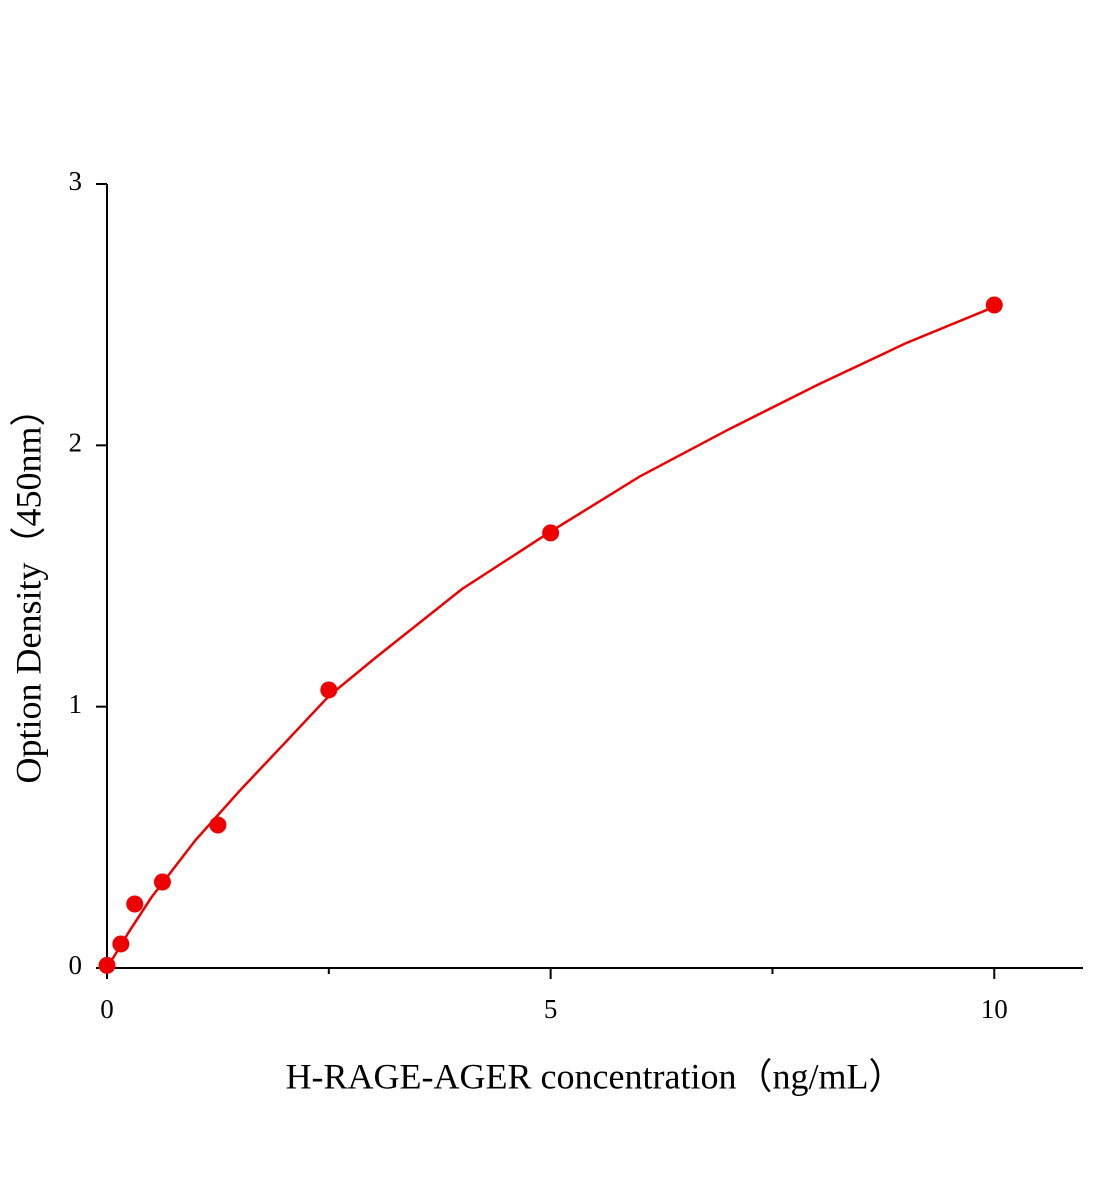 The width and height of the screenshot is (1104, 1200). What do you see at coordinates (76, 181) in the screenshot?
I see `y-tick-label: 3` at bounding box center [76, 181].